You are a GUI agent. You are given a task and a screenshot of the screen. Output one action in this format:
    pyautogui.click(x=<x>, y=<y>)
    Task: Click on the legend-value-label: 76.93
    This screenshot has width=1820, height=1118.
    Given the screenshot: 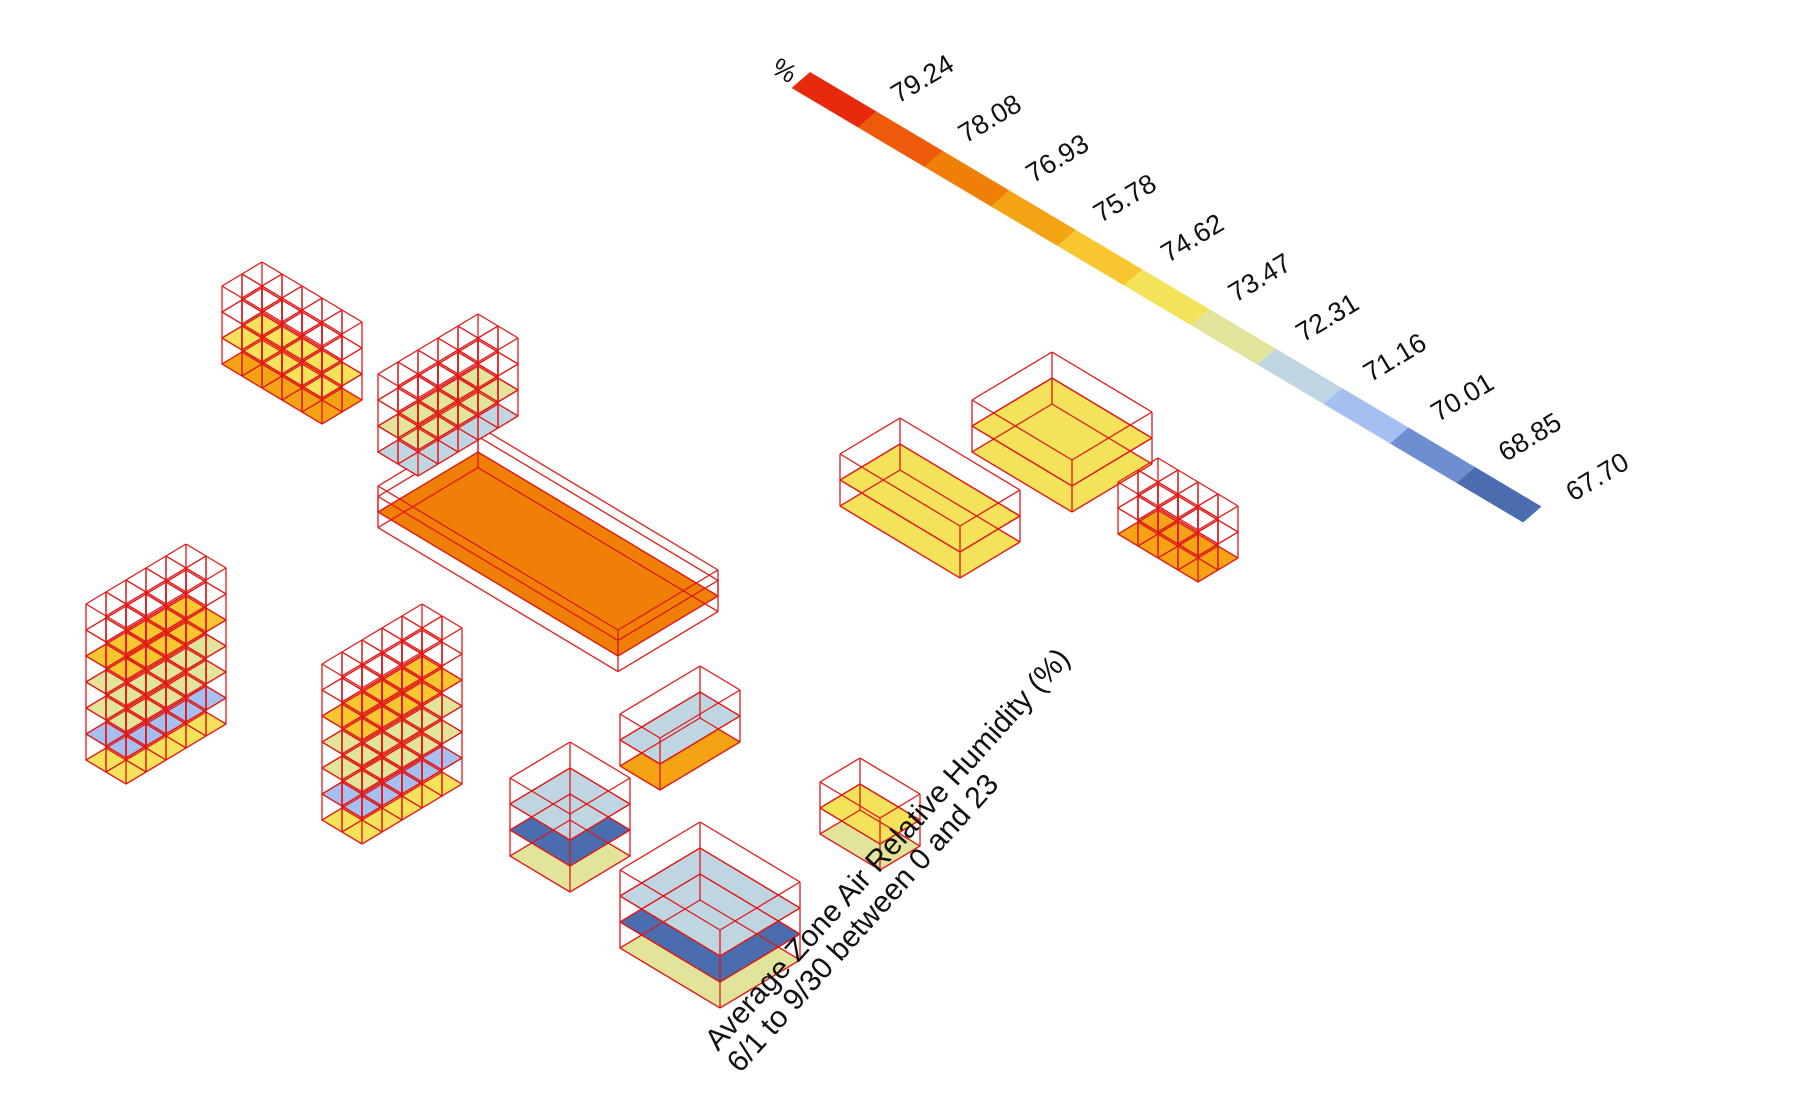 What is the action you would take?
    pyautogui.click(x=1057, y=158)
    